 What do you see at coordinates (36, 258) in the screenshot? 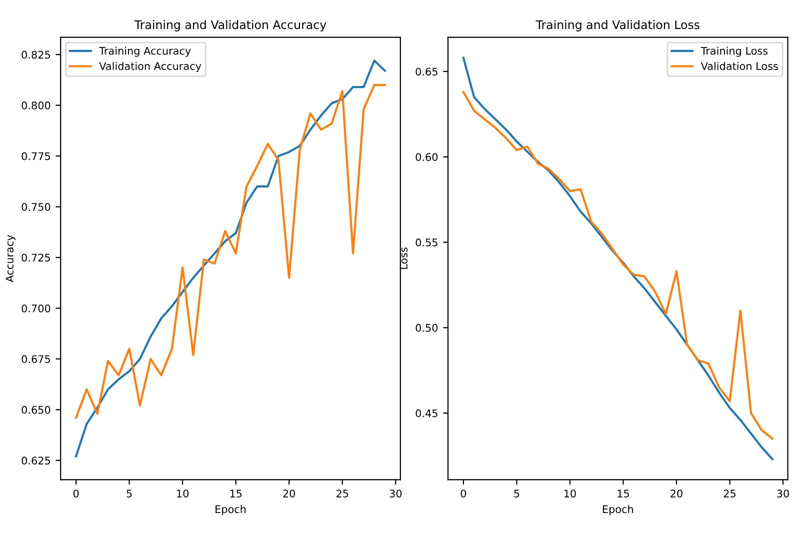
I see `y-tick-label: 0.725` at bounding box center [36, 258].